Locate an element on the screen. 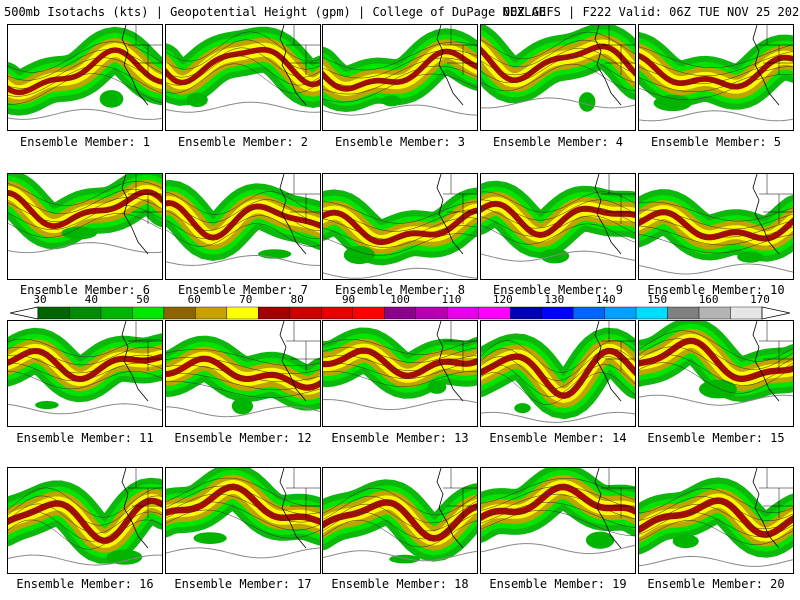  colorbar-tick-label: 130 is located at coordinates (554, 299).